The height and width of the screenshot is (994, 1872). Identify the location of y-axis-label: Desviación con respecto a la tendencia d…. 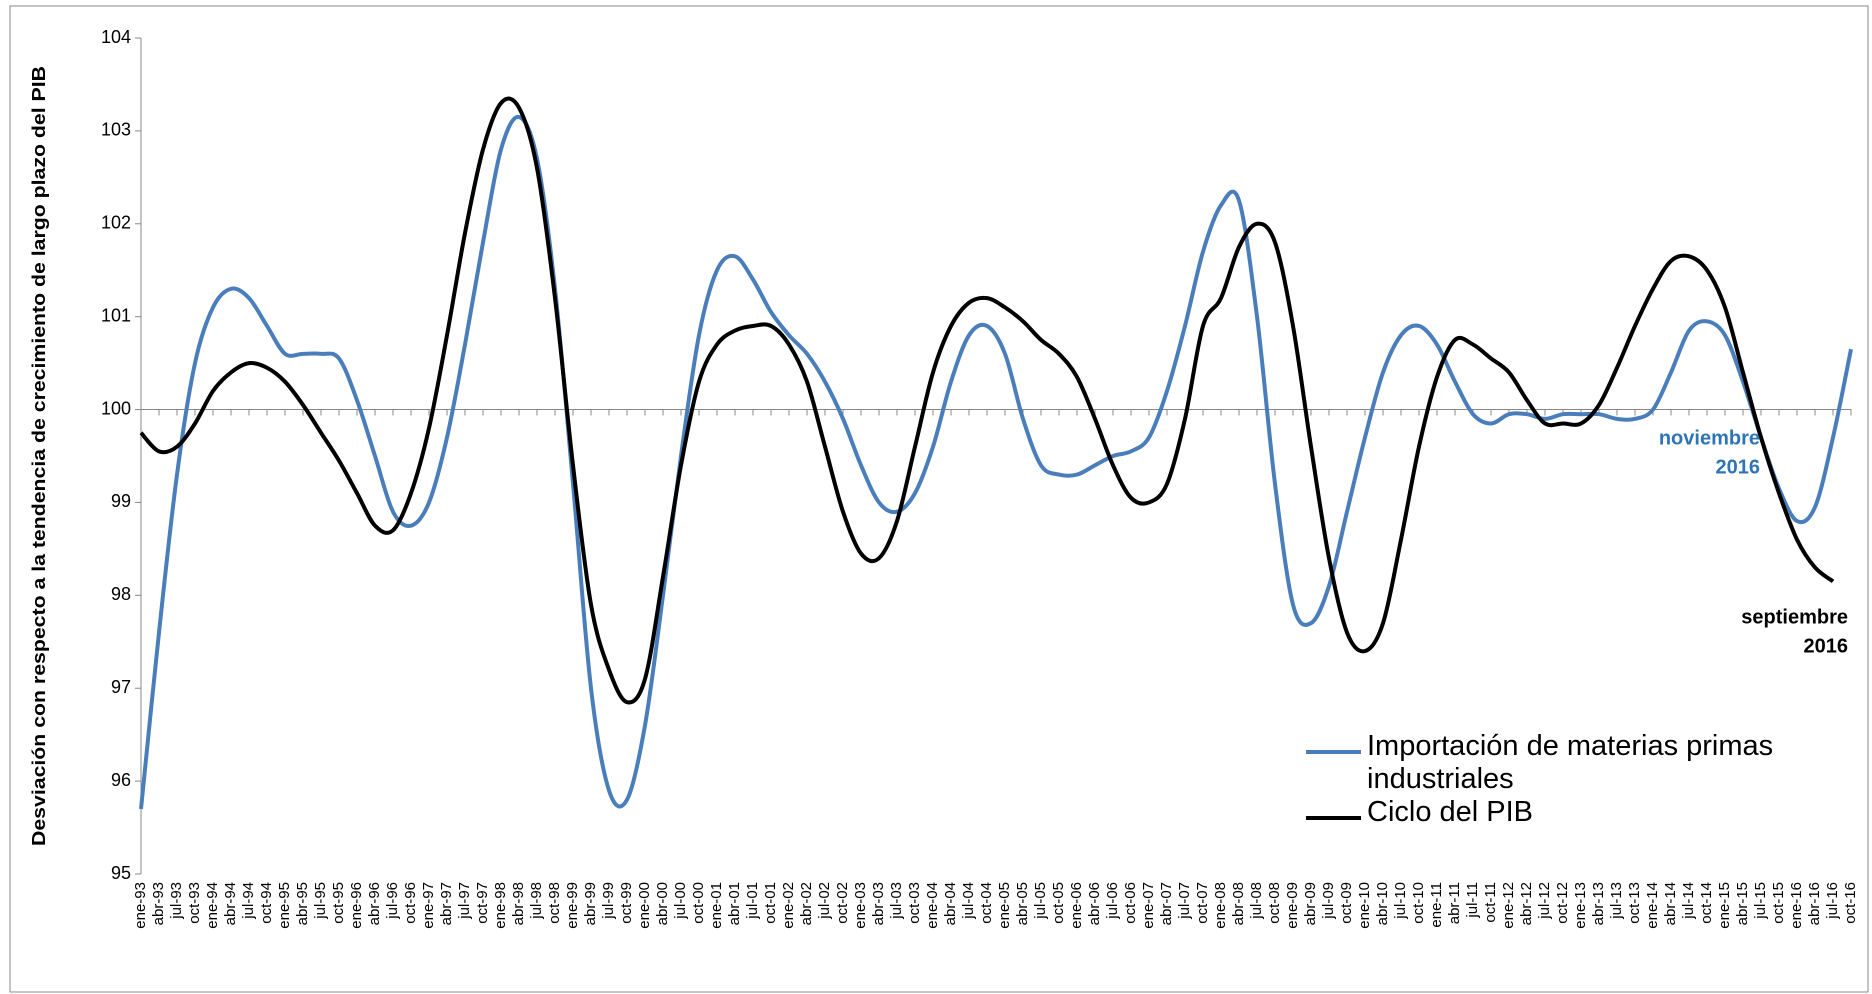
(39, 456).